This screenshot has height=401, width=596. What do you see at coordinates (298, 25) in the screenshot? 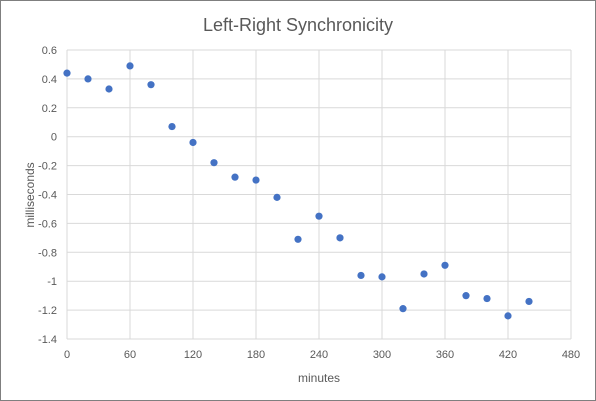
I see `chart-title: Left-Right Synchronicity` at bounding box center [298, 25].